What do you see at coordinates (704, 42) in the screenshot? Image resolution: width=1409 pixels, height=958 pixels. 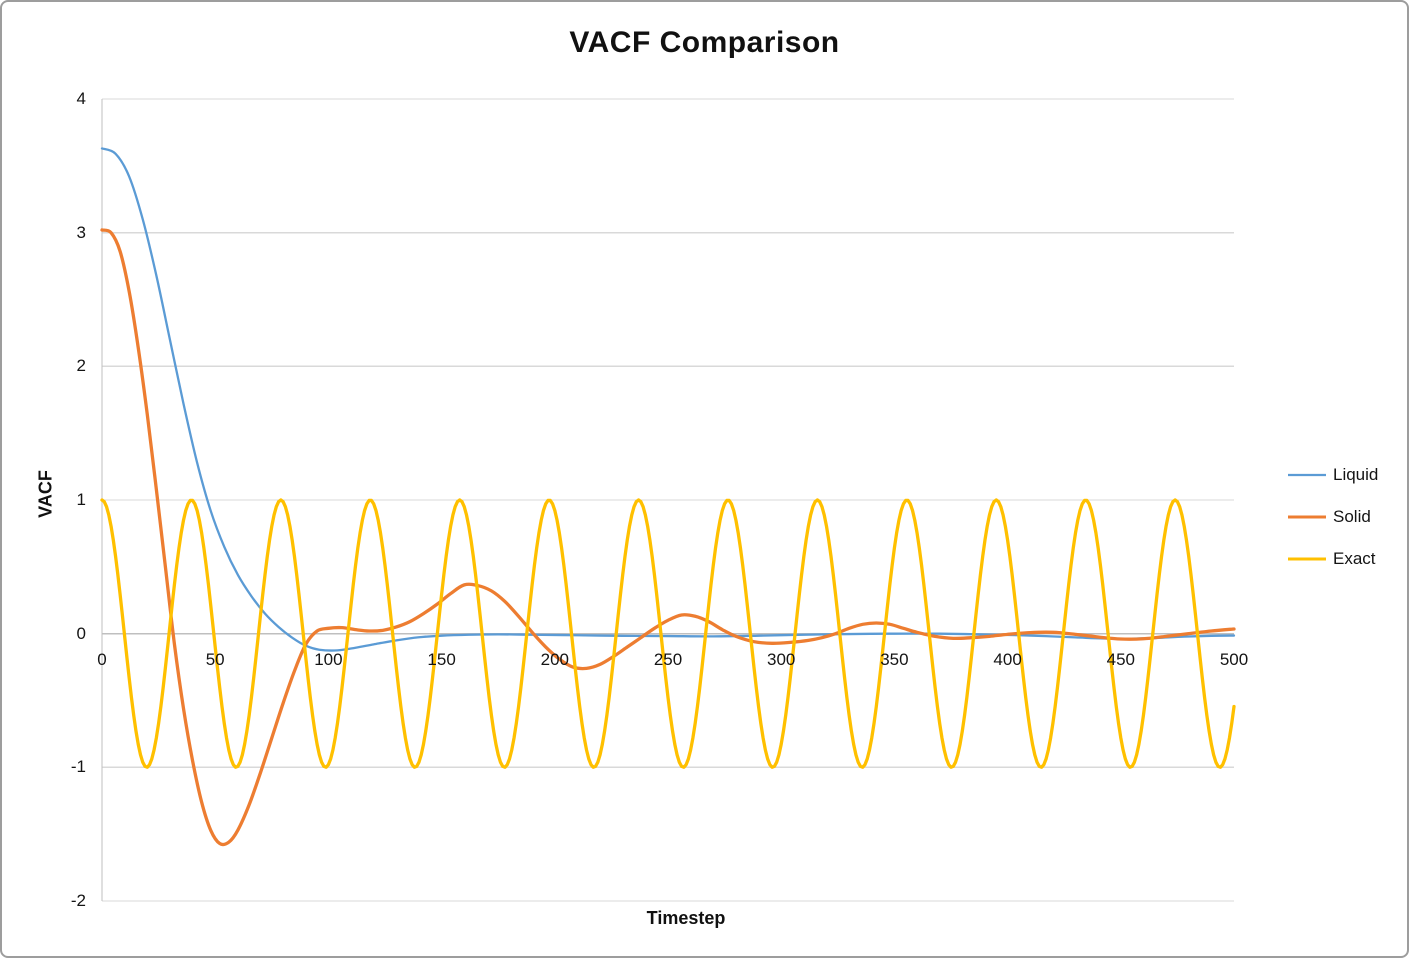 I see `chart-title: VACF Comparison` at bounding box center [704, 42].